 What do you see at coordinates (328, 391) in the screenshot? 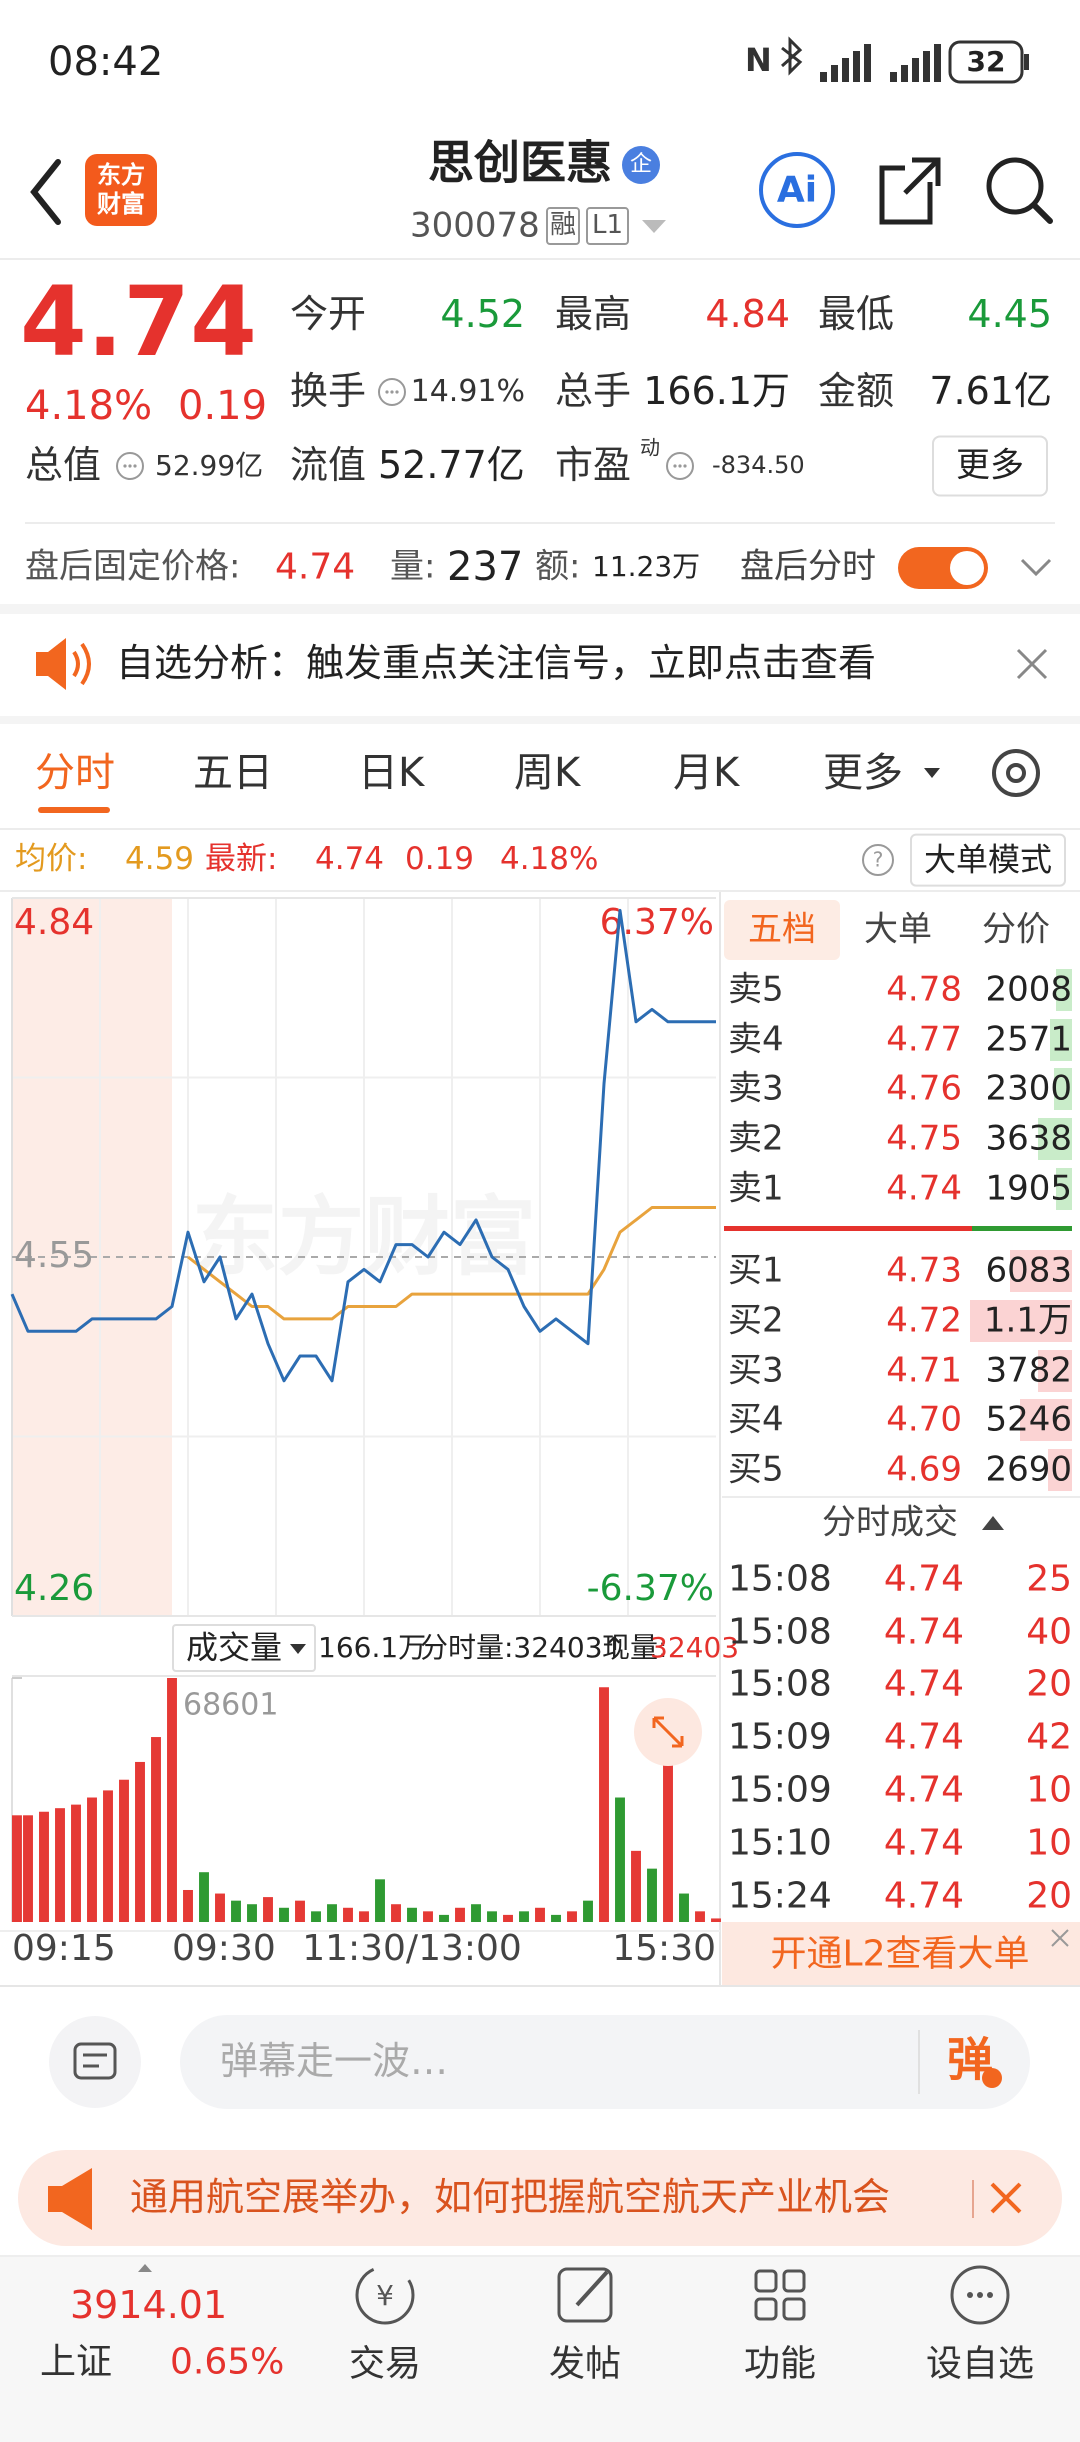
I see `field-label: 换手` at bounding box center [328, 391].